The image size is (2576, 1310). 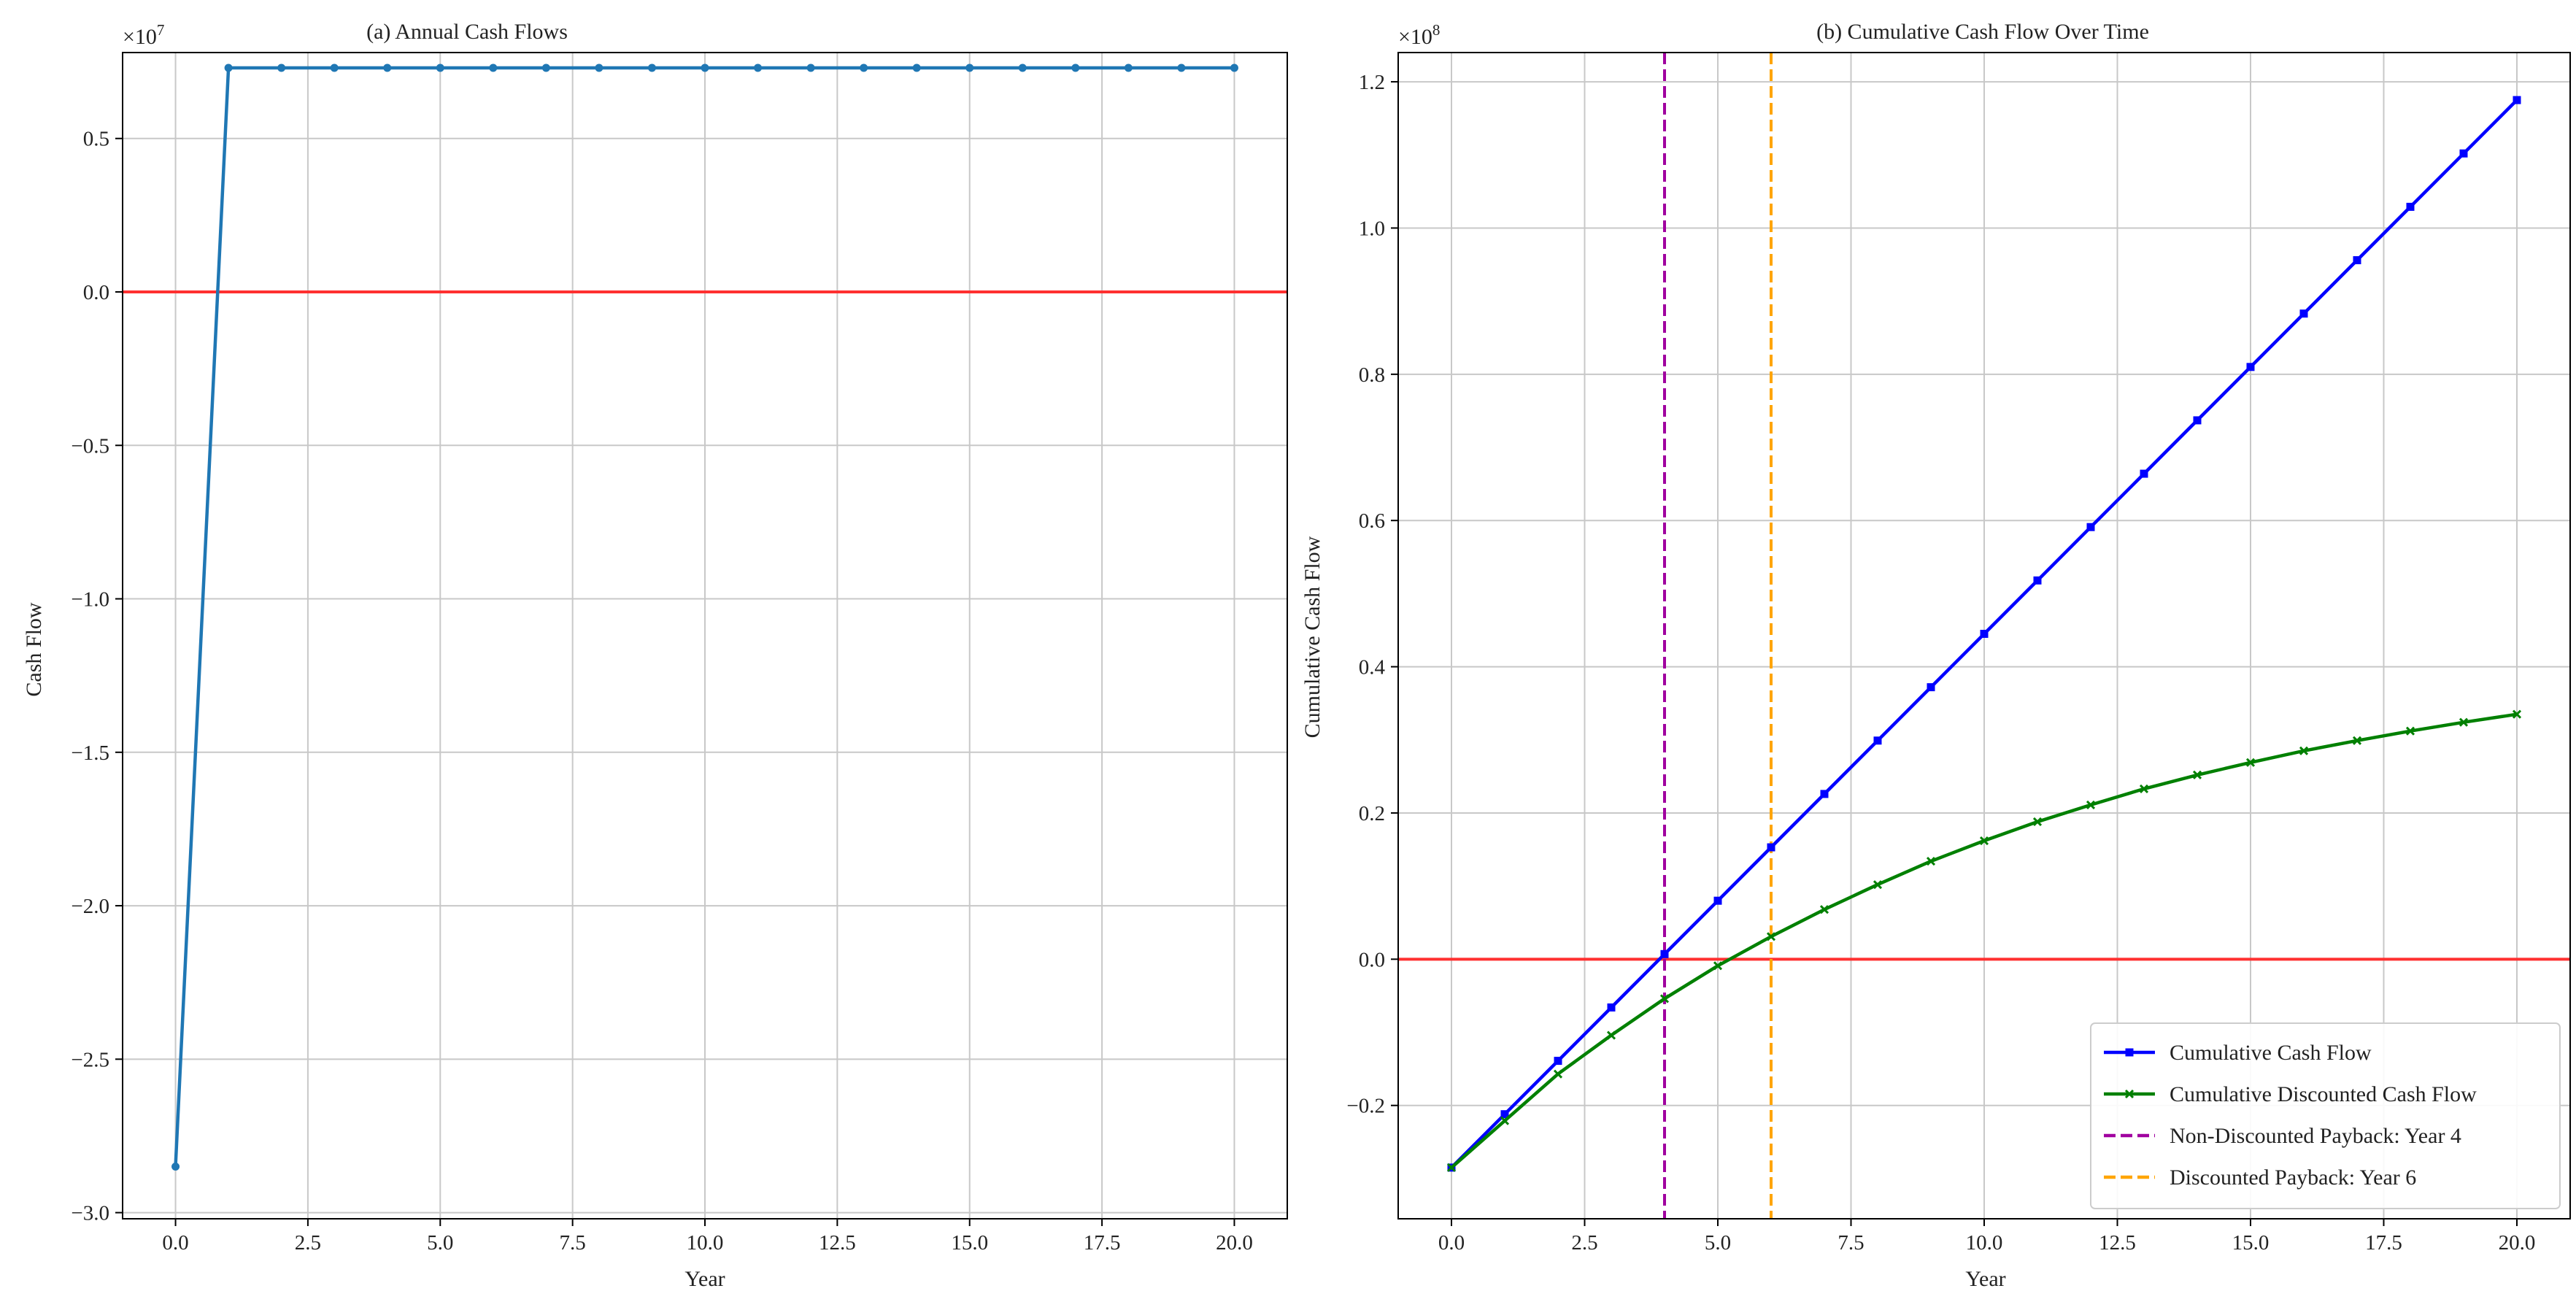 What do you see at coordinates (90, 753) in the screenshot?
I see `y-tick-label: −1.5` at bounding box center [90, 753].